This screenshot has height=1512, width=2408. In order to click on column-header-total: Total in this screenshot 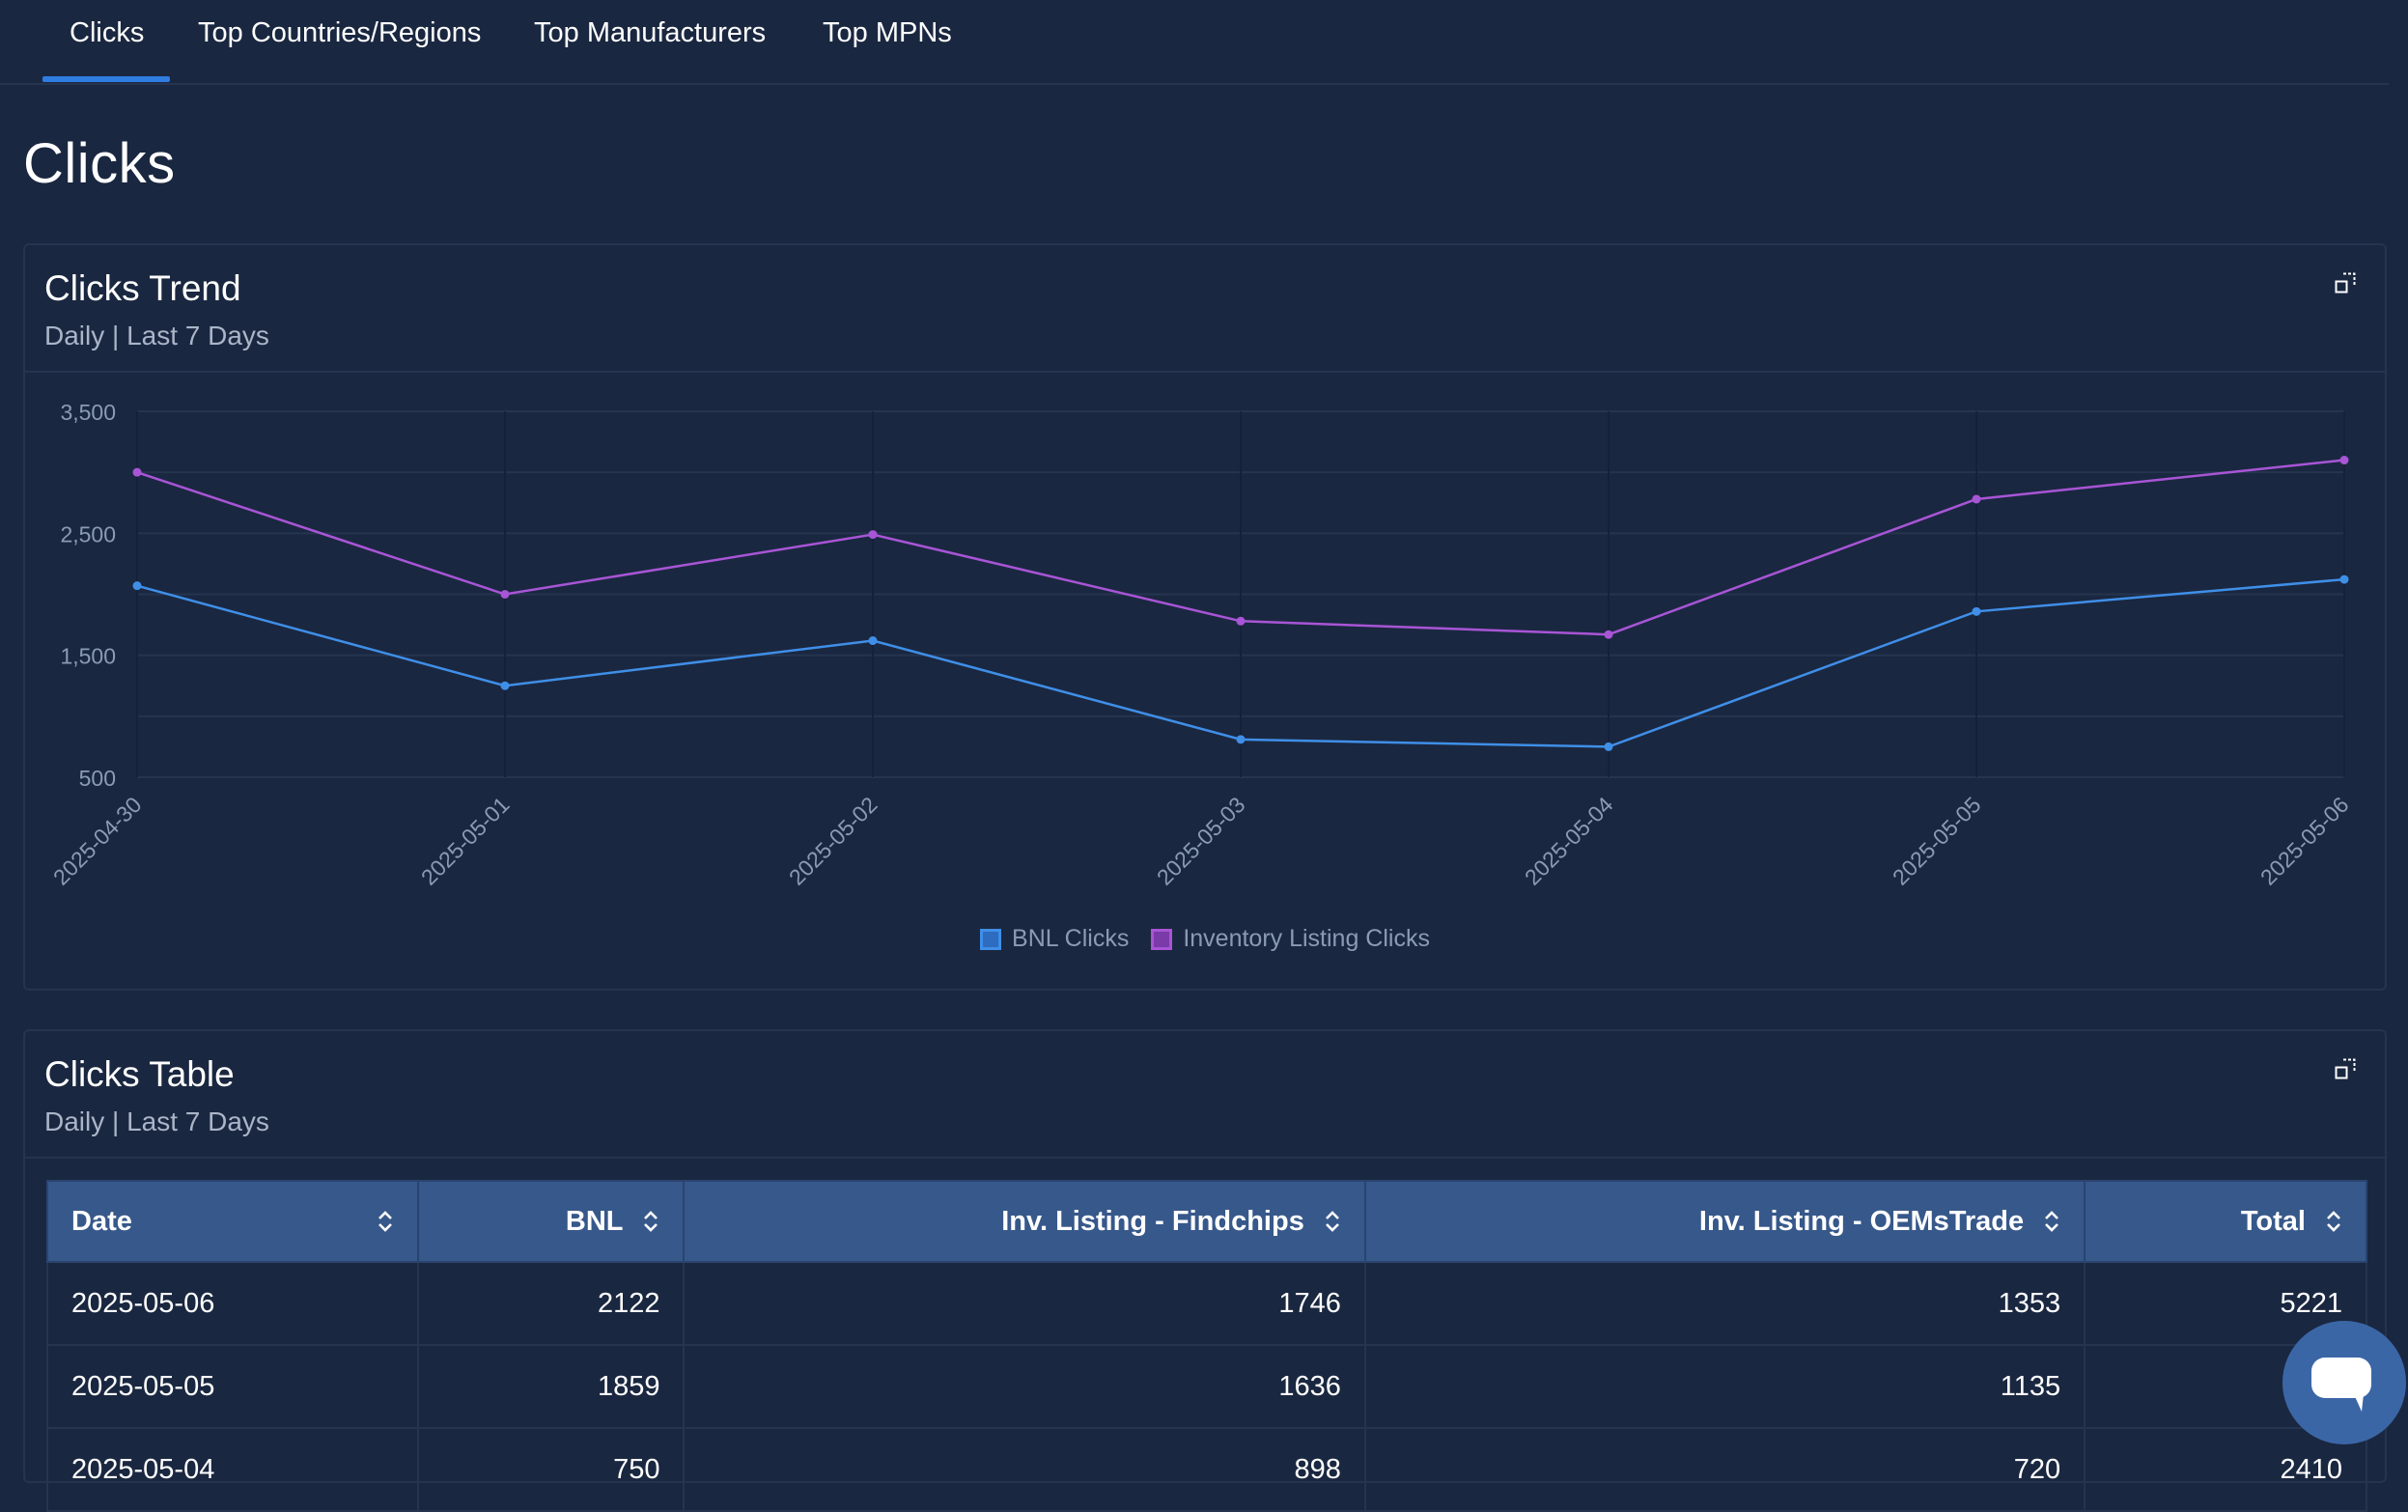, I will do `click(2226, 1222)`.